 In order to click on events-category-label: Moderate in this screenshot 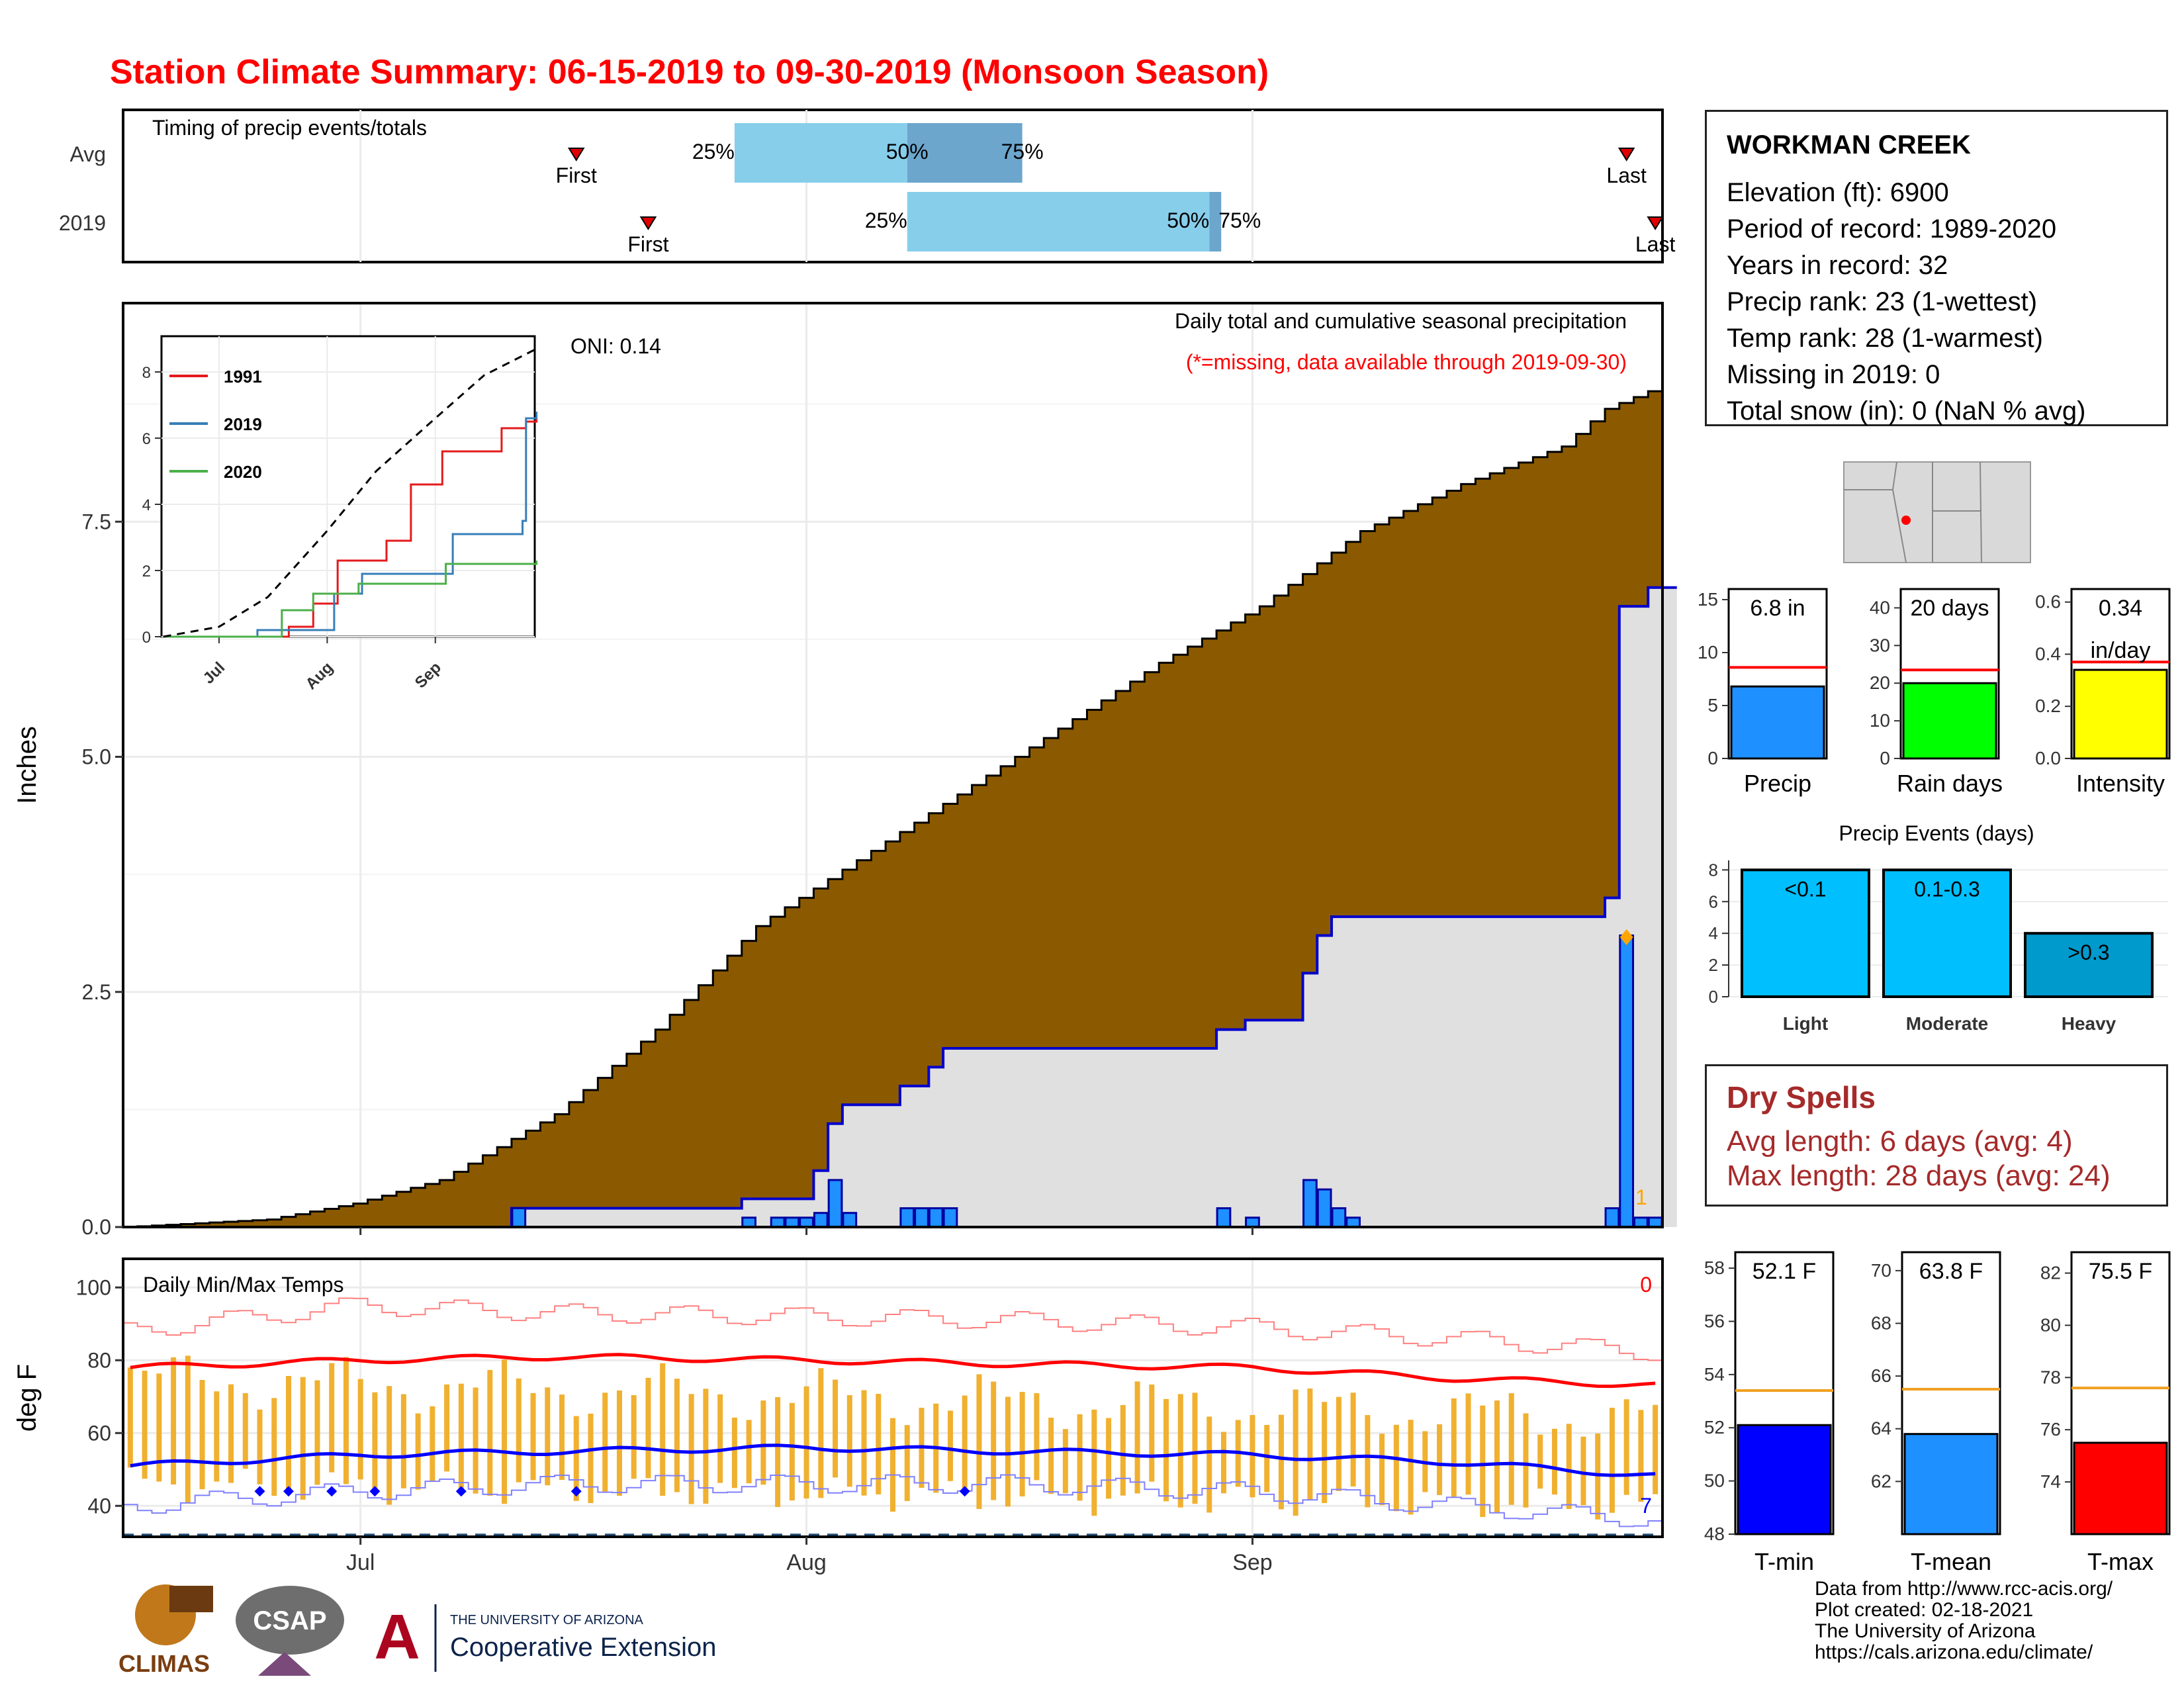, I will do `click(1947, 1024)`.